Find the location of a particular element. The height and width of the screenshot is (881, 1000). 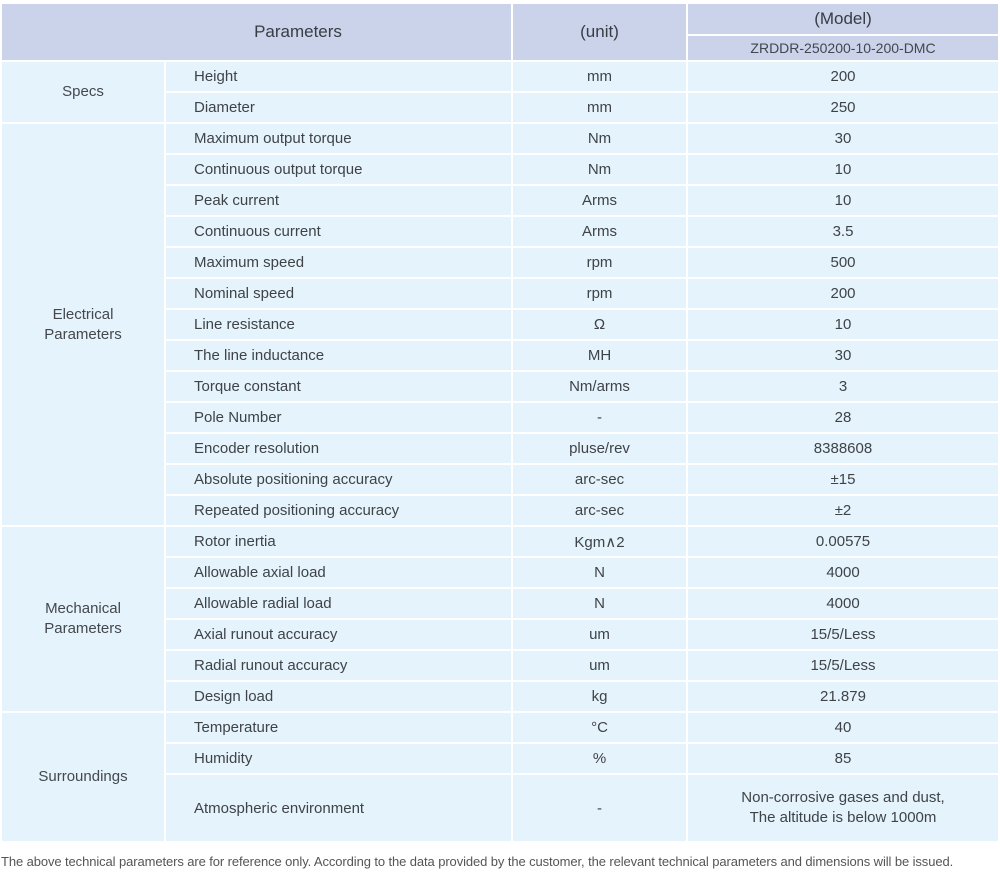

param-cell: Height is located at coordinates (338, 76).